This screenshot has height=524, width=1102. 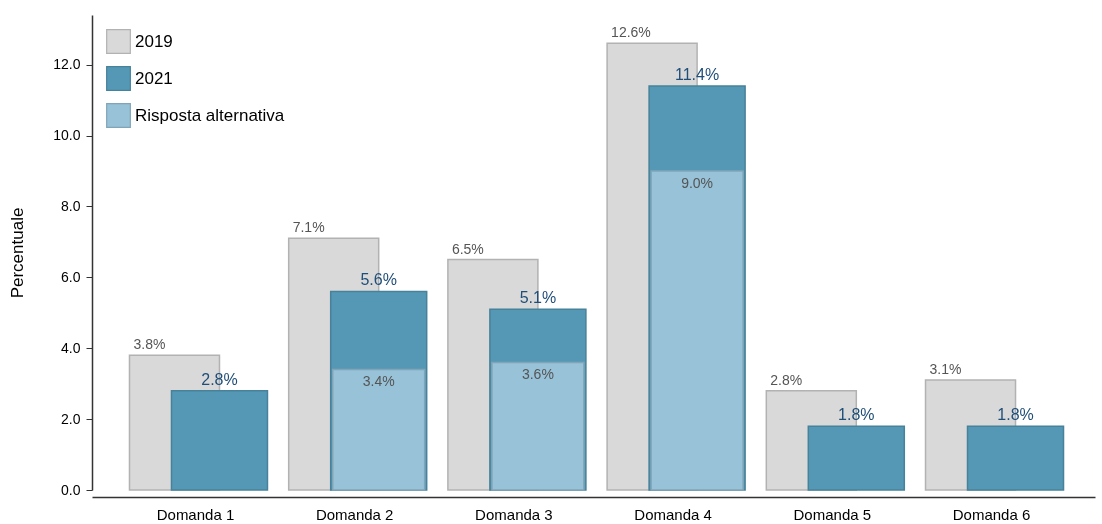 I want to click on data-label: 6.5%, so click(x=467, y=248).